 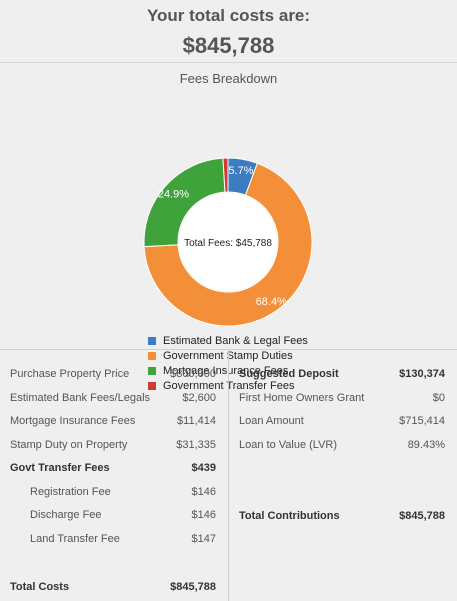 I want to click on row-value: $800,000, so click(x=193, y=374).